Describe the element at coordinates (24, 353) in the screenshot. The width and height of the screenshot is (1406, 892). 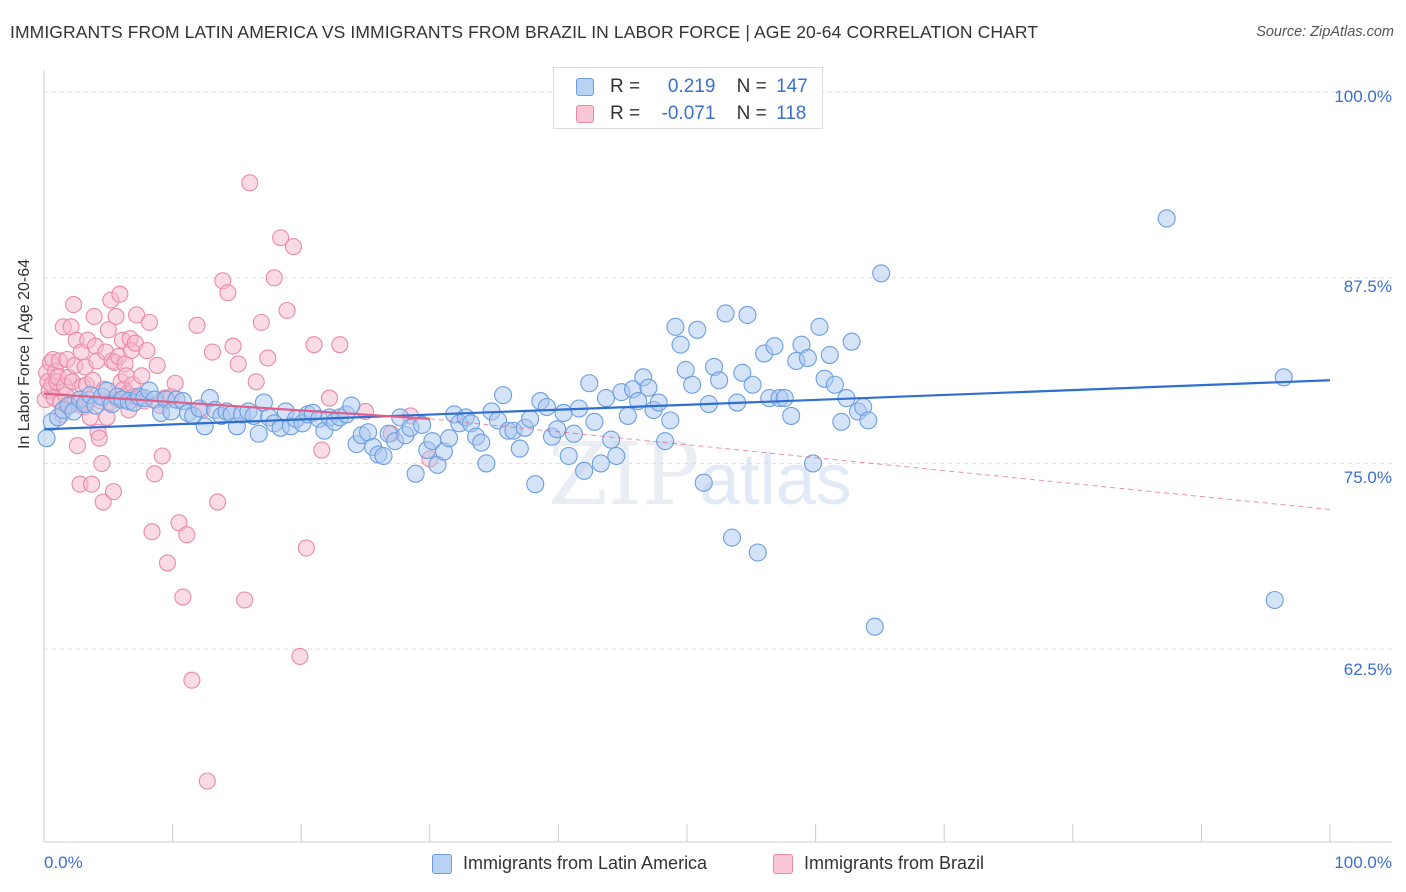
I see `y-axis-label: In Labor Force | Age 20-64` at that location.